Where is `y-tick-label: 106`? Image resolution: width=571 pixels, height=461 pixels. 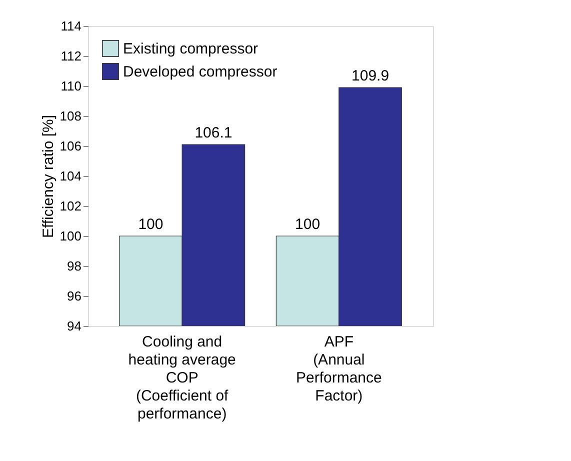 y-tick-label: 106 is located at coordinates (71, 146).